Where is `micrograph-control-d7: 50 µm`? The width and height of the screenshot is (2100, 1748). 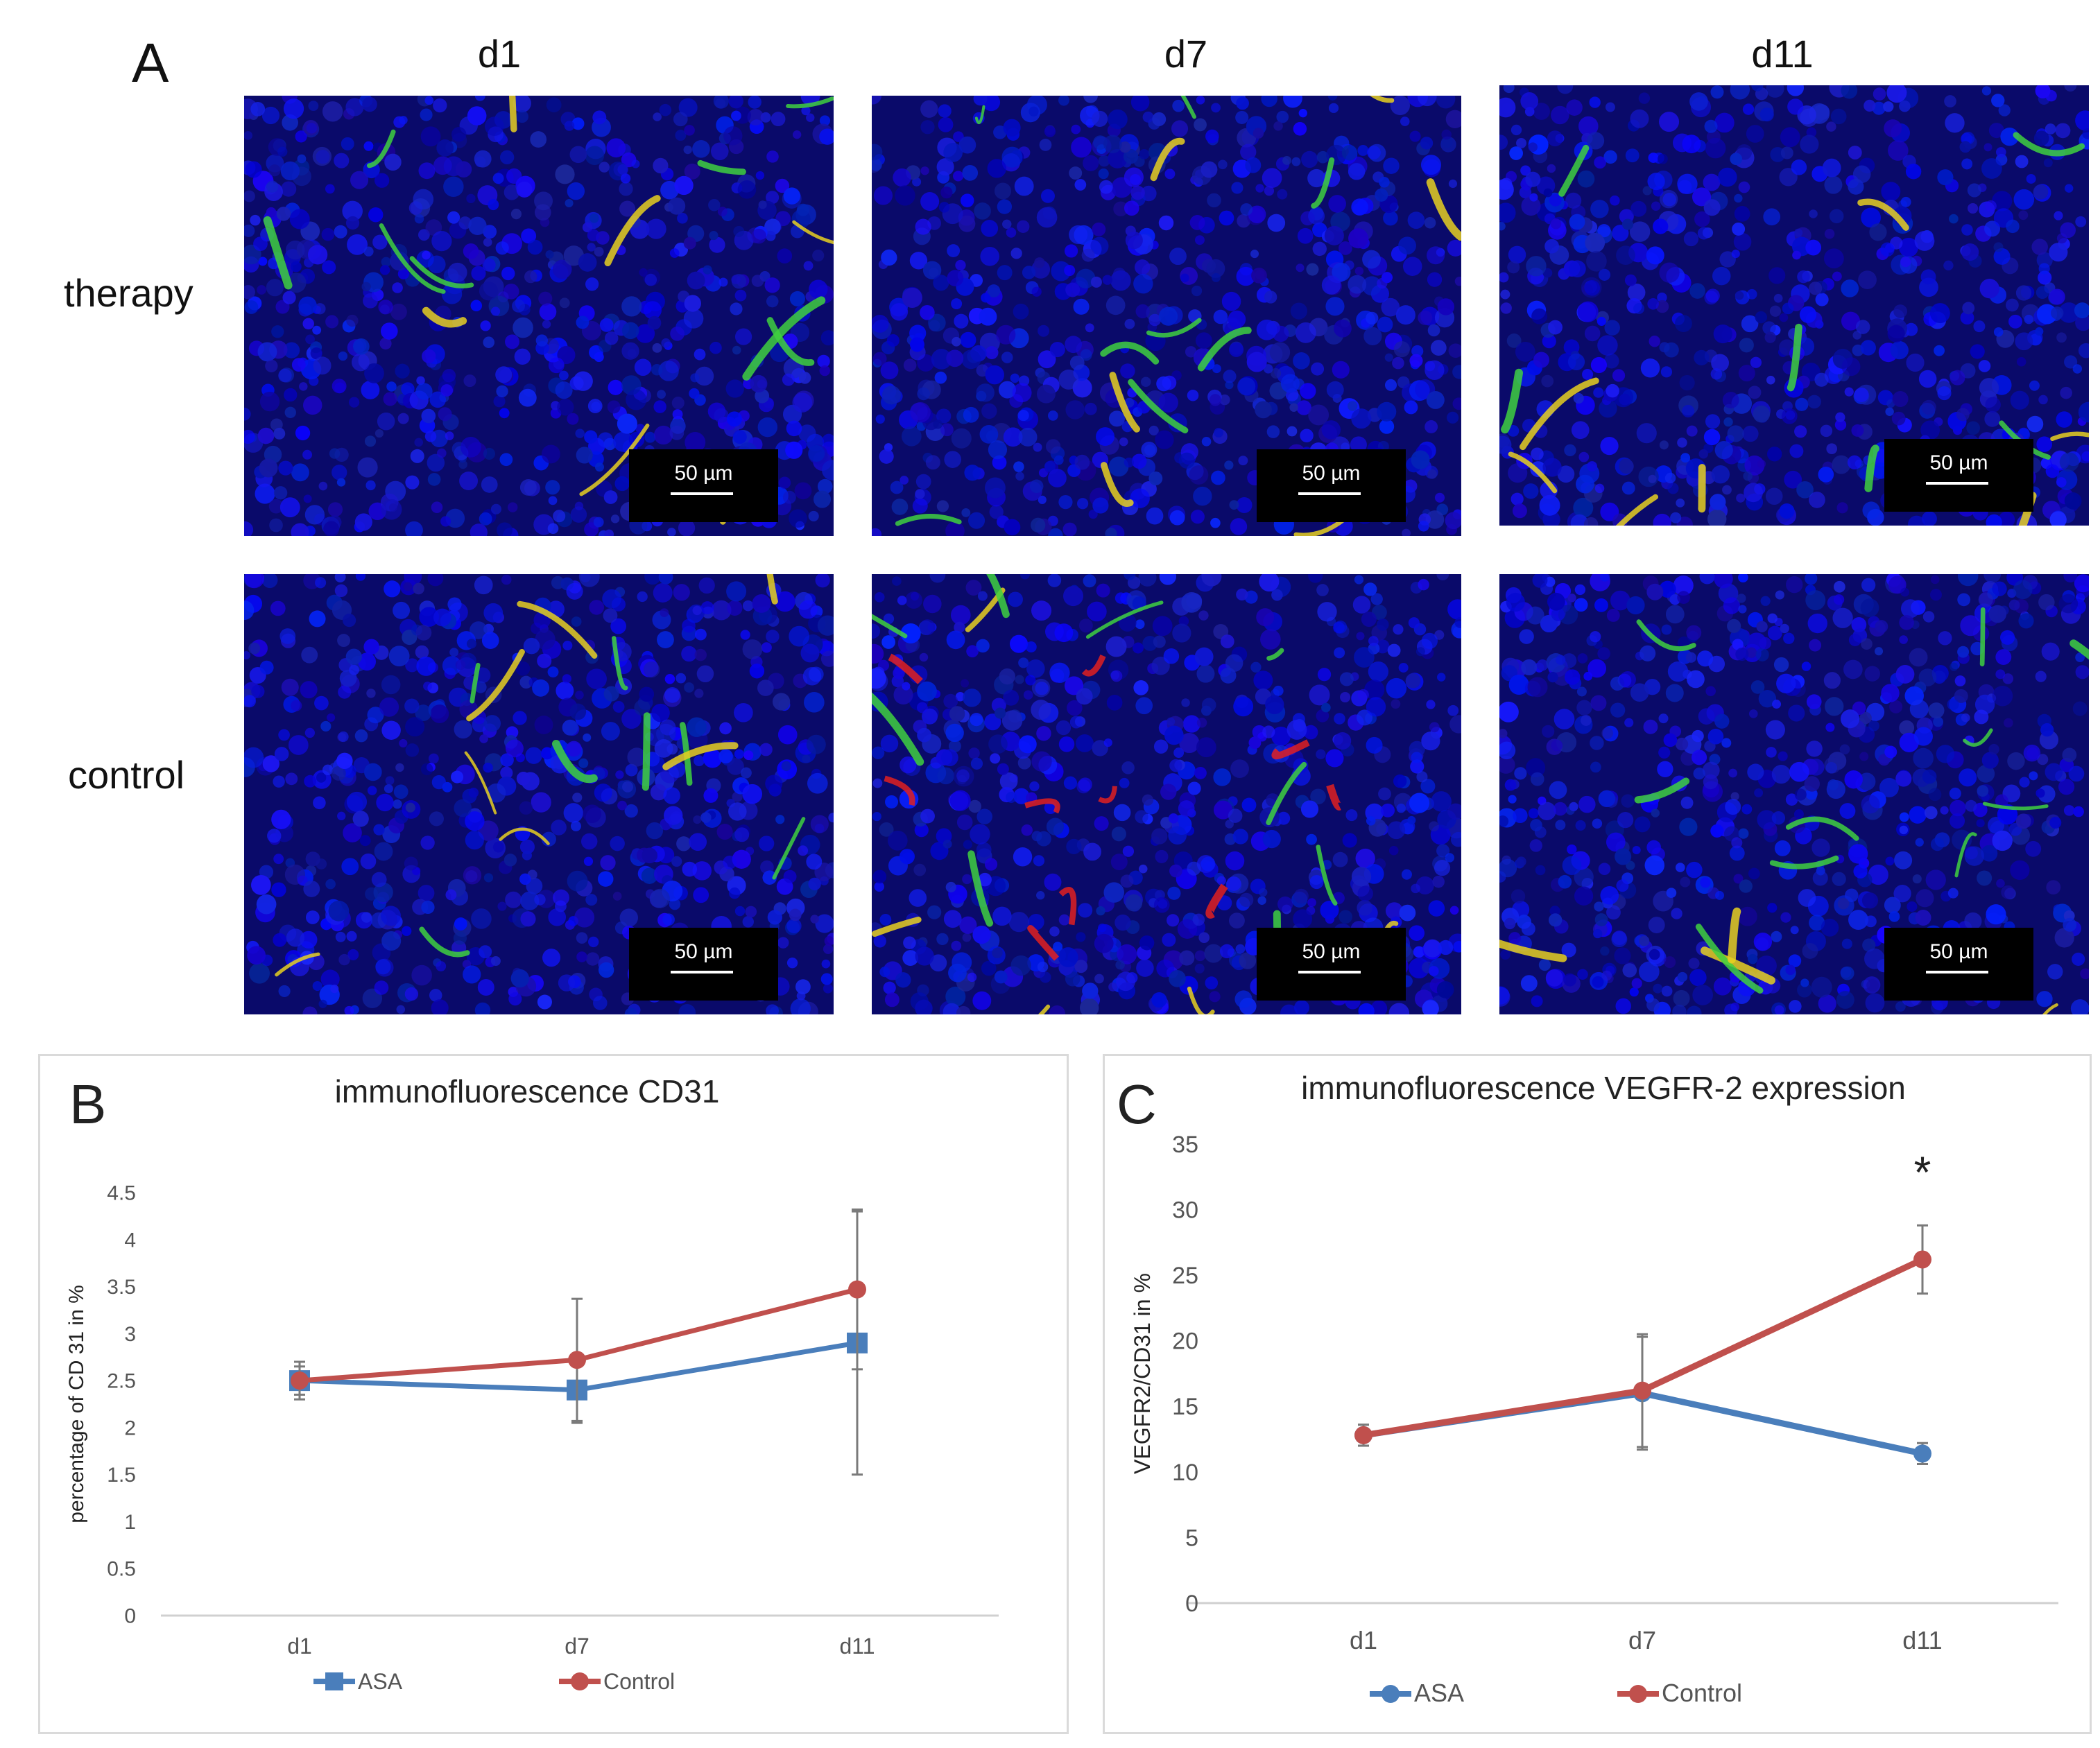 micrograph-control-d7: 50 µm is located at coordinates (1166, 794).